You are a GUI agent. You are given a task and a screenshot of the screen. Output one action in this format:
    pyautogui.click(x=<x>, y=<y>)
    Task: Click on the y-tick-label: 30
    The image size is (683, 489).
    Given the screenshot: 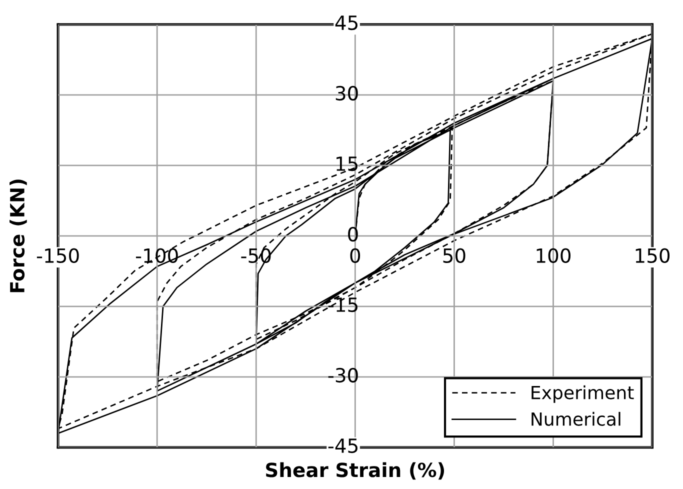 What is the action you would take?
    pyautogui.click(x=347, y=93)
    